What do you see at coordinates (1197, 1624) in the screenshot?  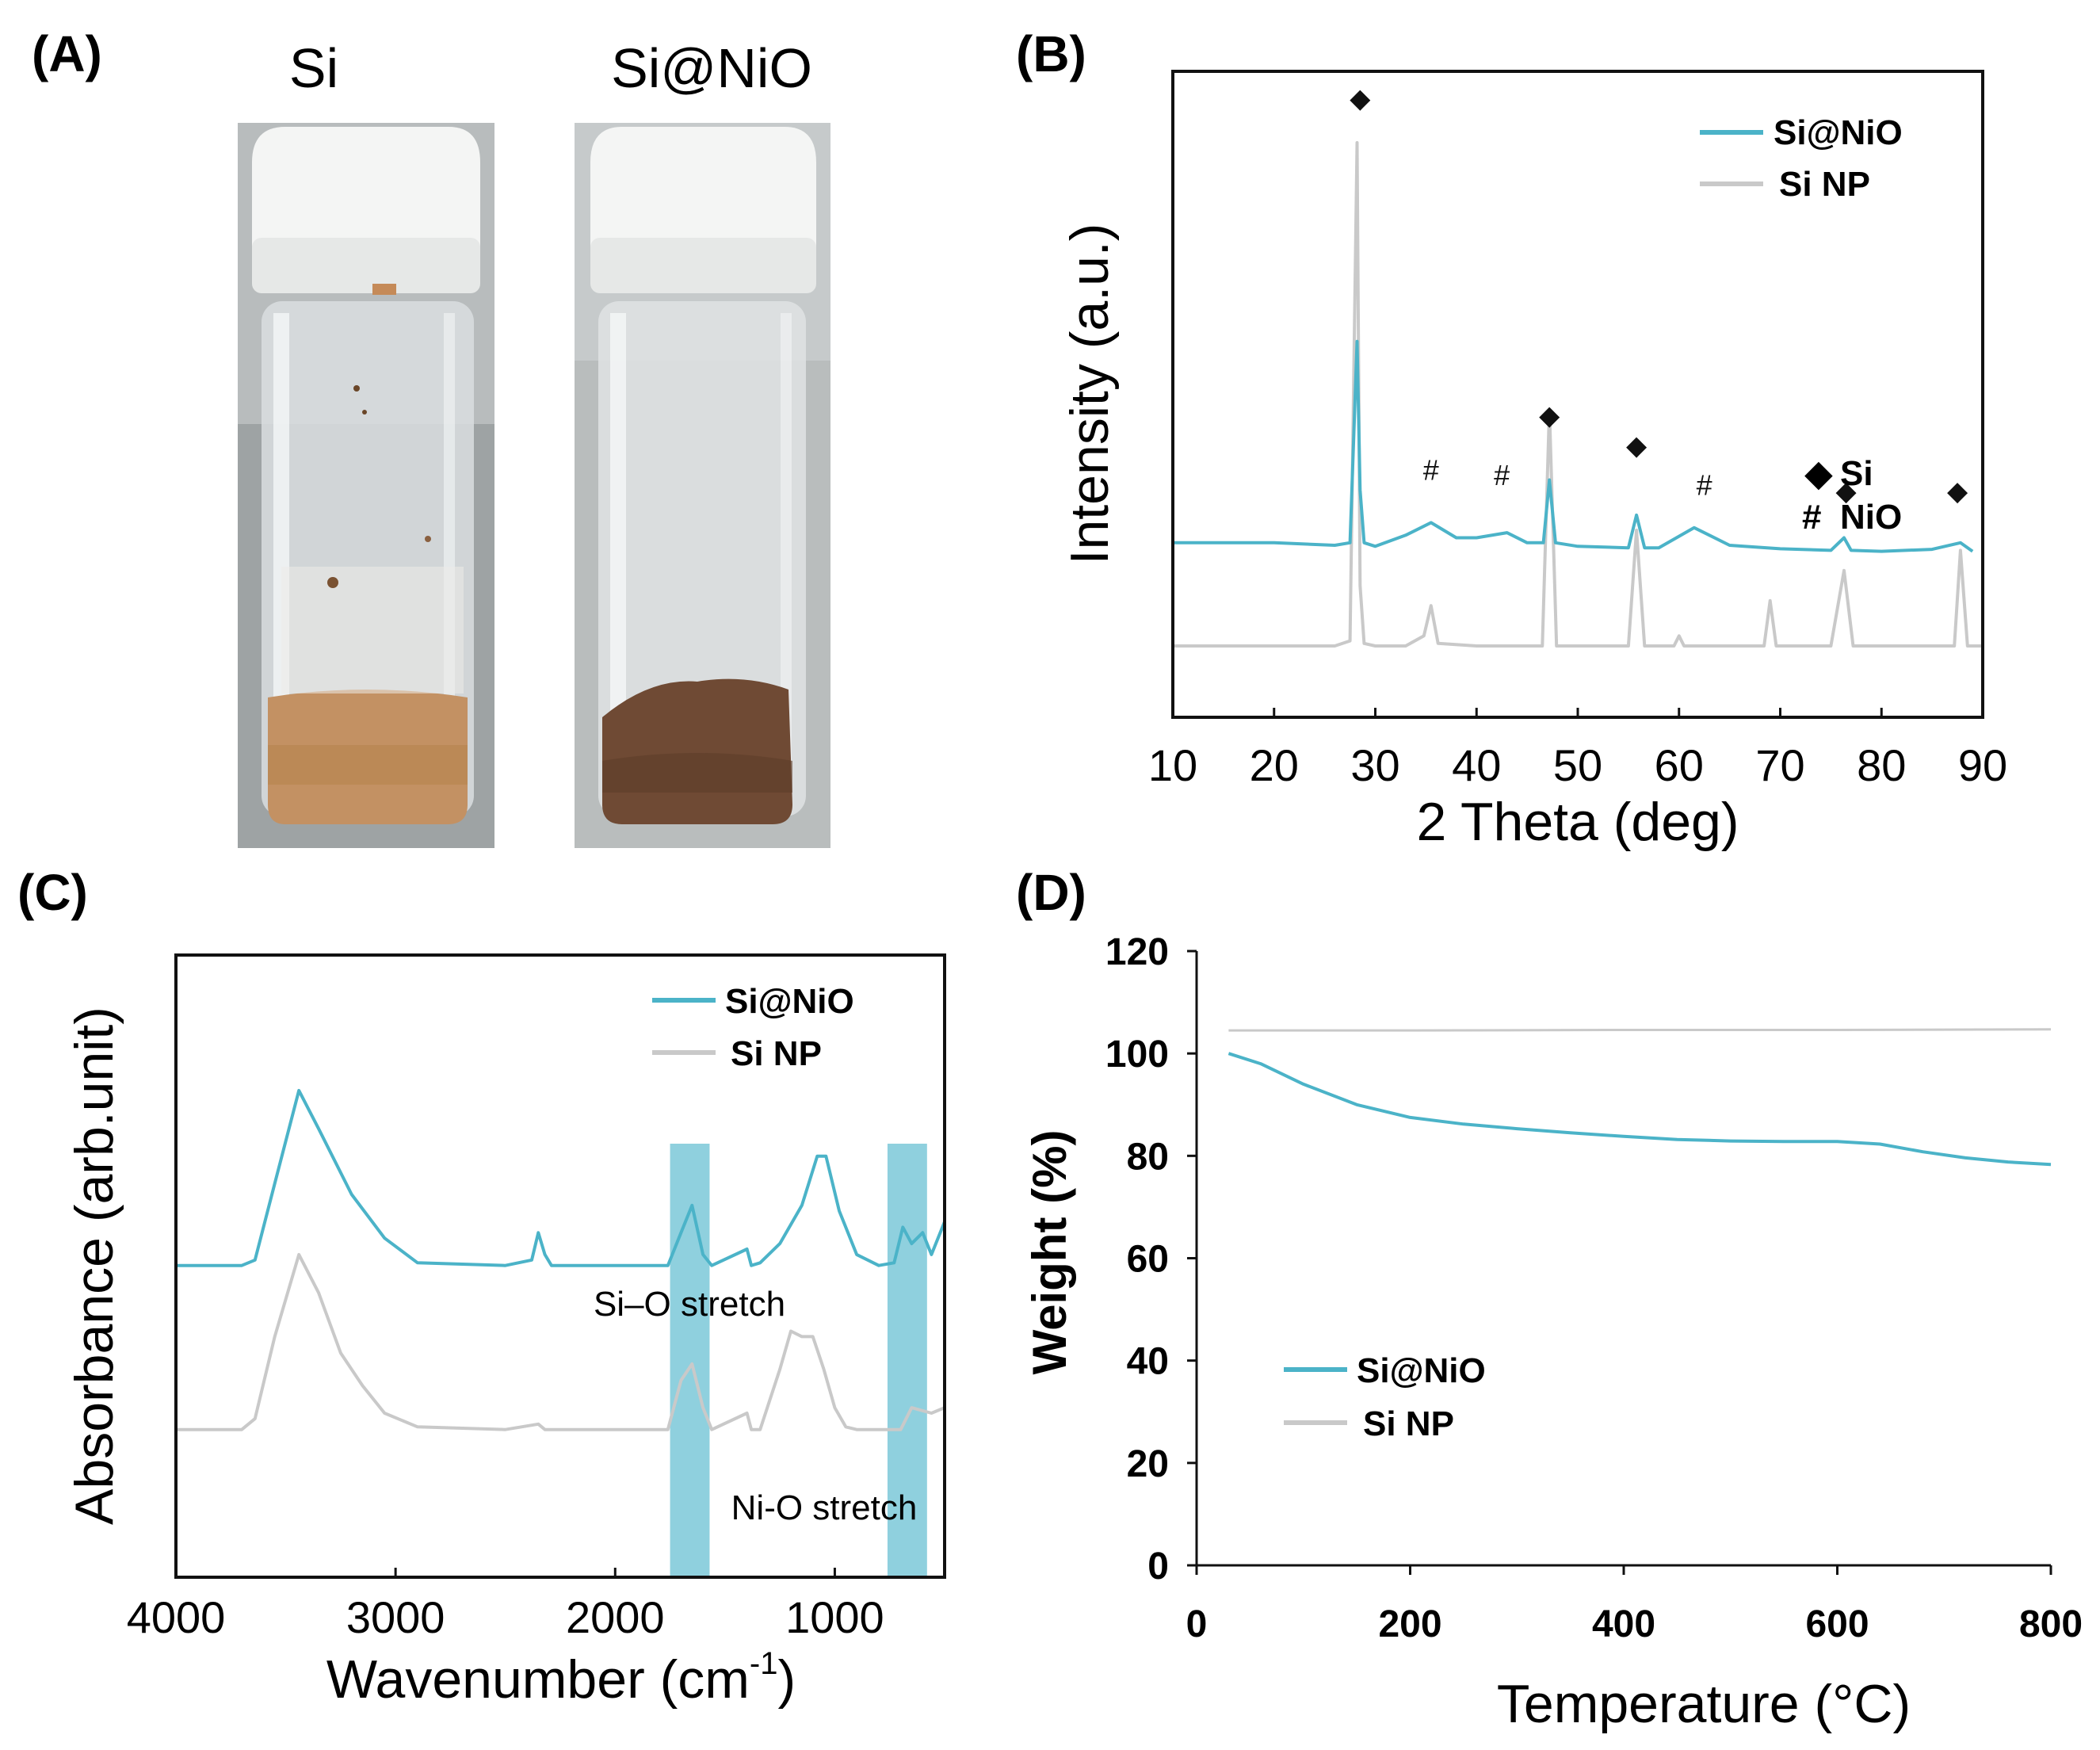 I see `x-tick-label: 0` at bounding box center [1197, 1624].